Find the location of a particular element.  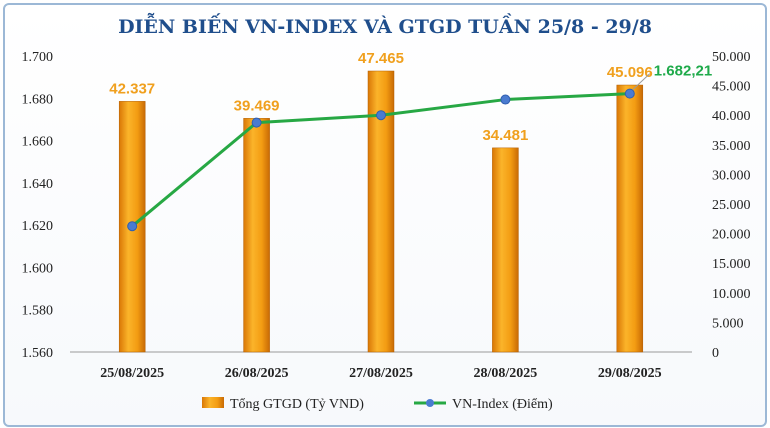

legend-line-marker is located at coordinates (430, 403).